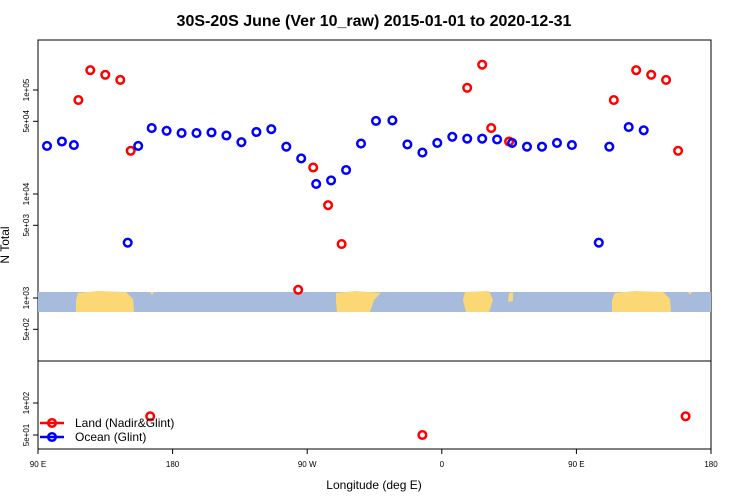 The width and height of the screenshot is (750, 500). Describe the element at coordinates (26, 329) in the screenshot. I see `y-tick-label: 5e+02` at that location.